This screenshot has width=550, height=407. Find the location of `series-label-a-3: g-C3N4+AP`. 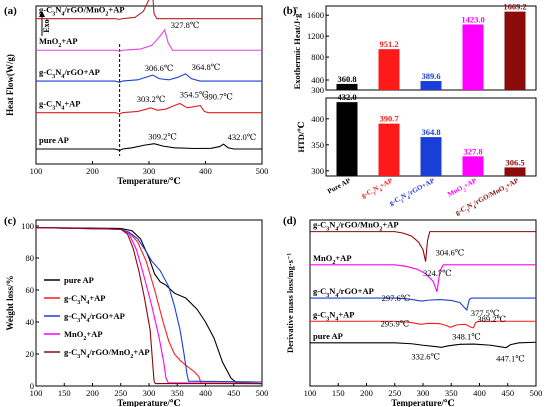

series-label-a-3: g-C3N4+AP is located at coordinates (60, 105).